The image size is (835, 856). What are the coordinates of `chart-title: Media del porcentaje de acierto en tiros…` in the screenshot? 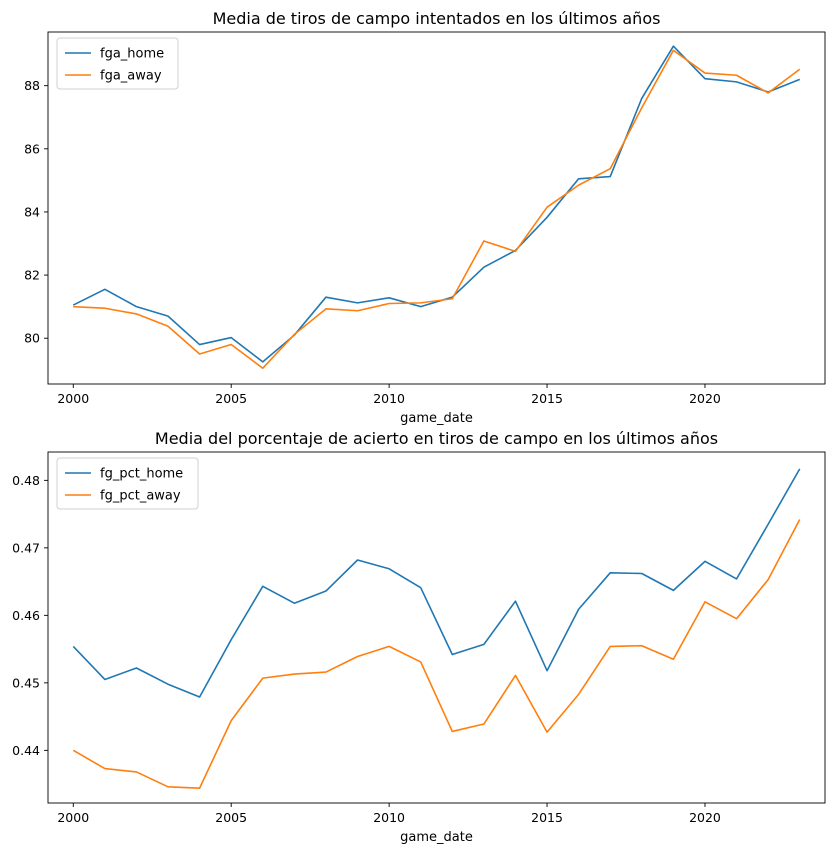 It's located at (436, 438).